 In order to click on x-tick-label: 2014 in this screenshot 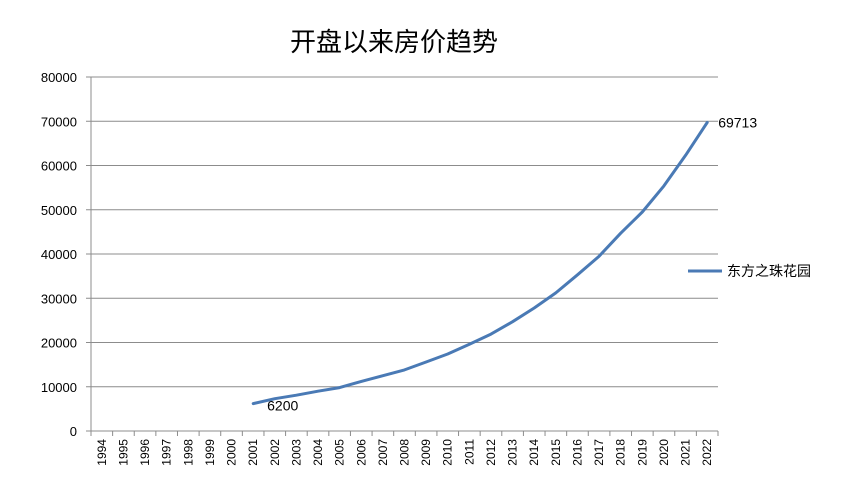, I will do `click(534, 452)`.